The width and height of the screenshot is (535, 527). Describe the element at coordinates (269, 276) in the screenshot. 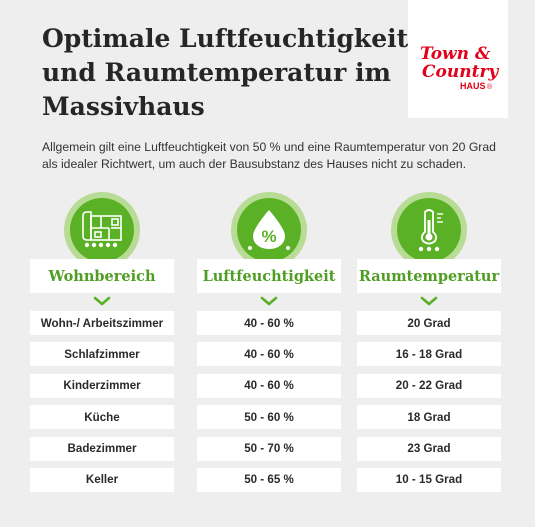

I see `column-header: Luftfeuchtigkeit` at that location.